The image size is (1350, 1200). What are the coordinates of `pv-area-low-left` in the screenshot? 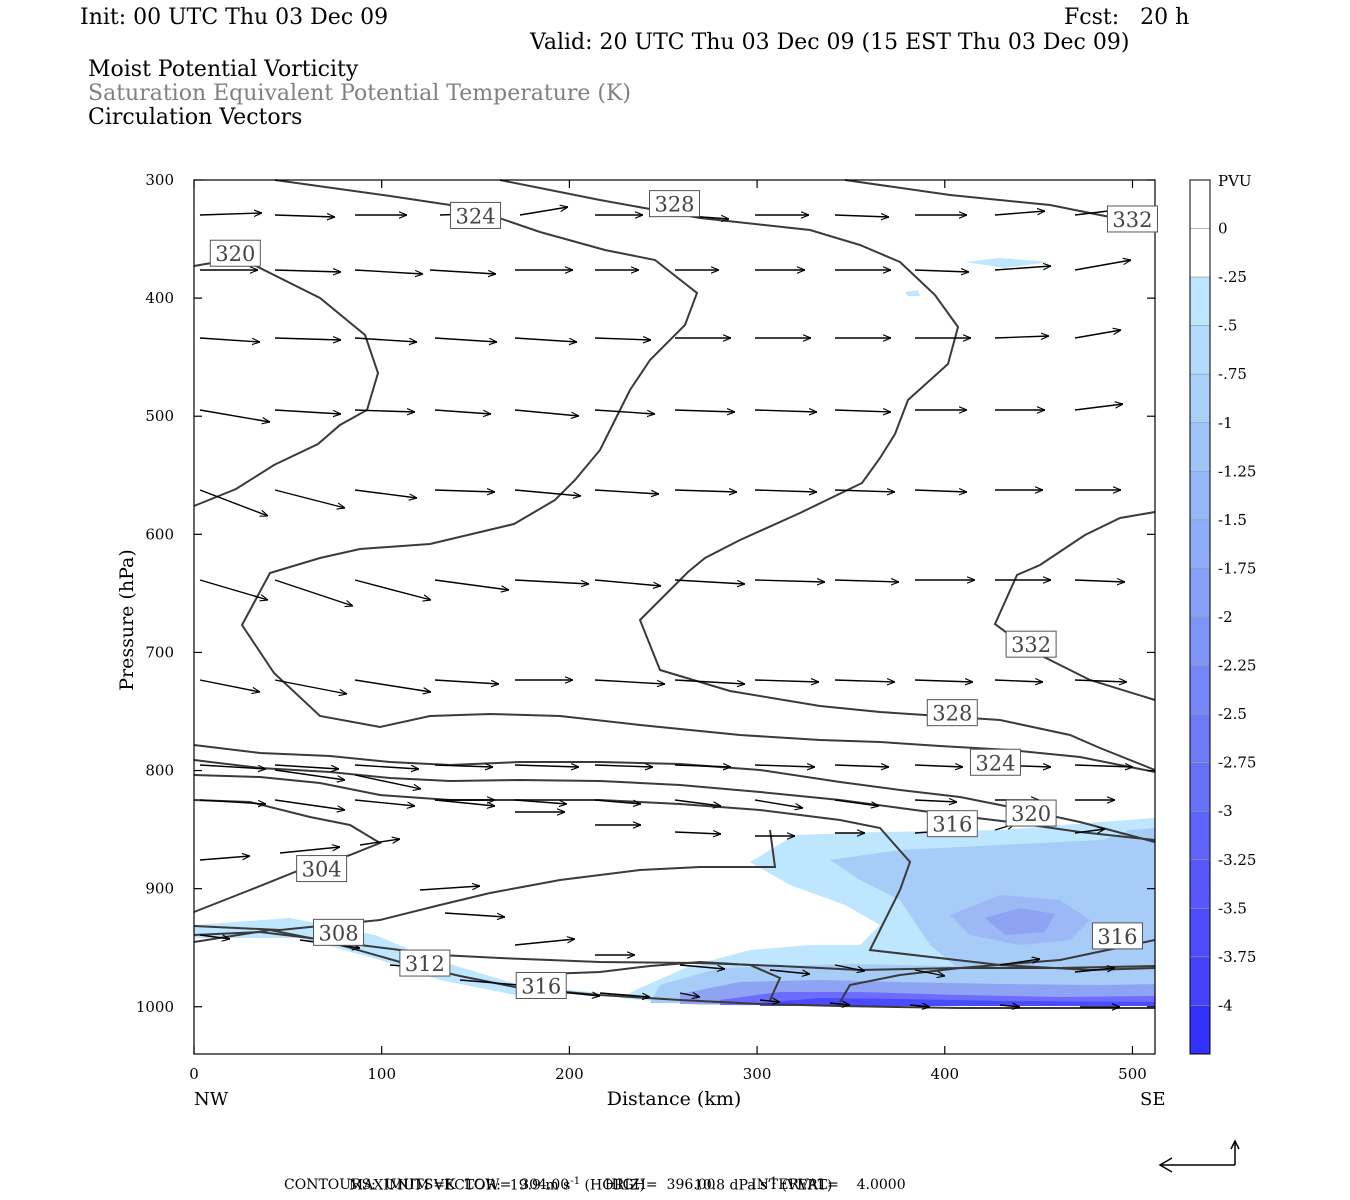 It's located at (397, 957).